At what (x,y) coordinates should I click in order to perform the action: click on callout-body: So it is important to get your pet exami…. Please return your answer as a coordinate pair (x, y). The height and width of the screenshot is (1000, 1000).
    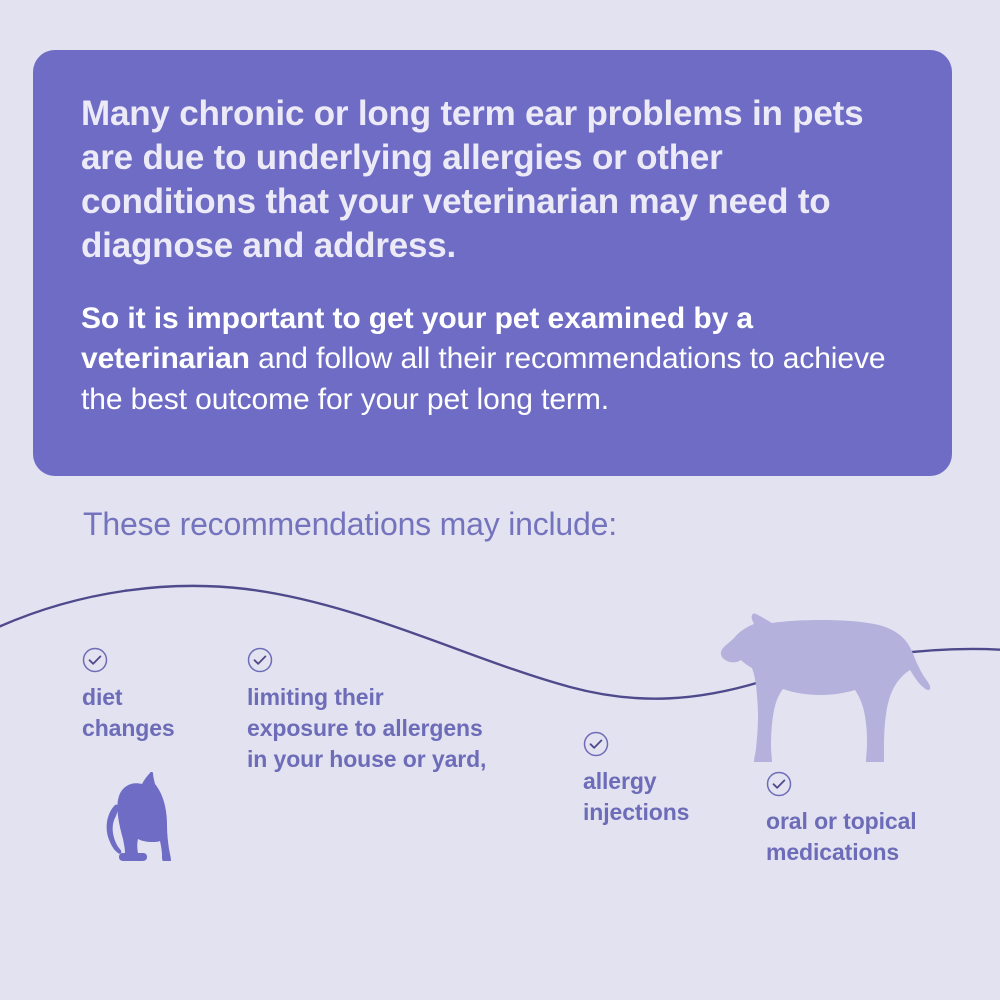
    Looking at the image, I should click on (493, 360).